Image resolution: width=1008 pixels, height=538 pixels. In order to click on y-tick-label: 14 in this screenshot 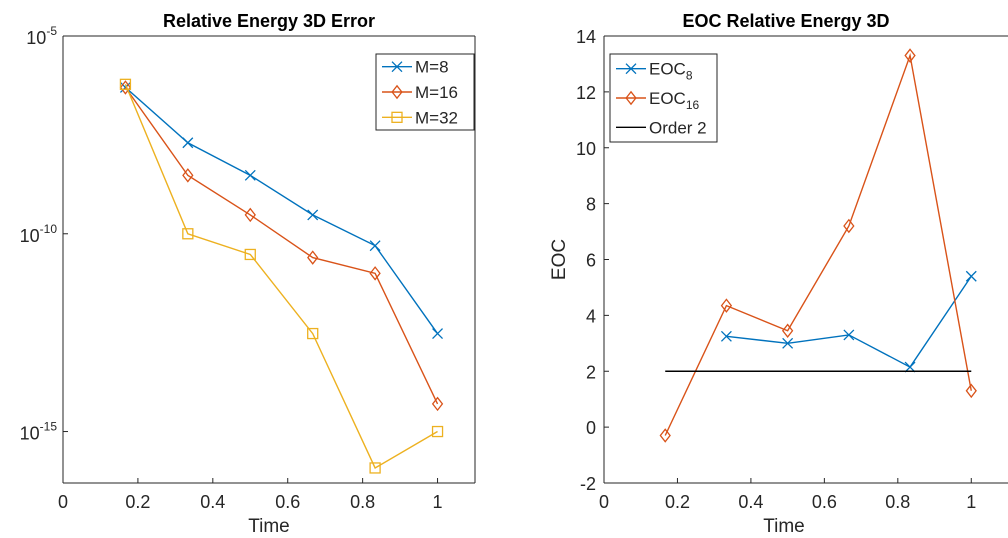, I will do `click(586, 37)`.